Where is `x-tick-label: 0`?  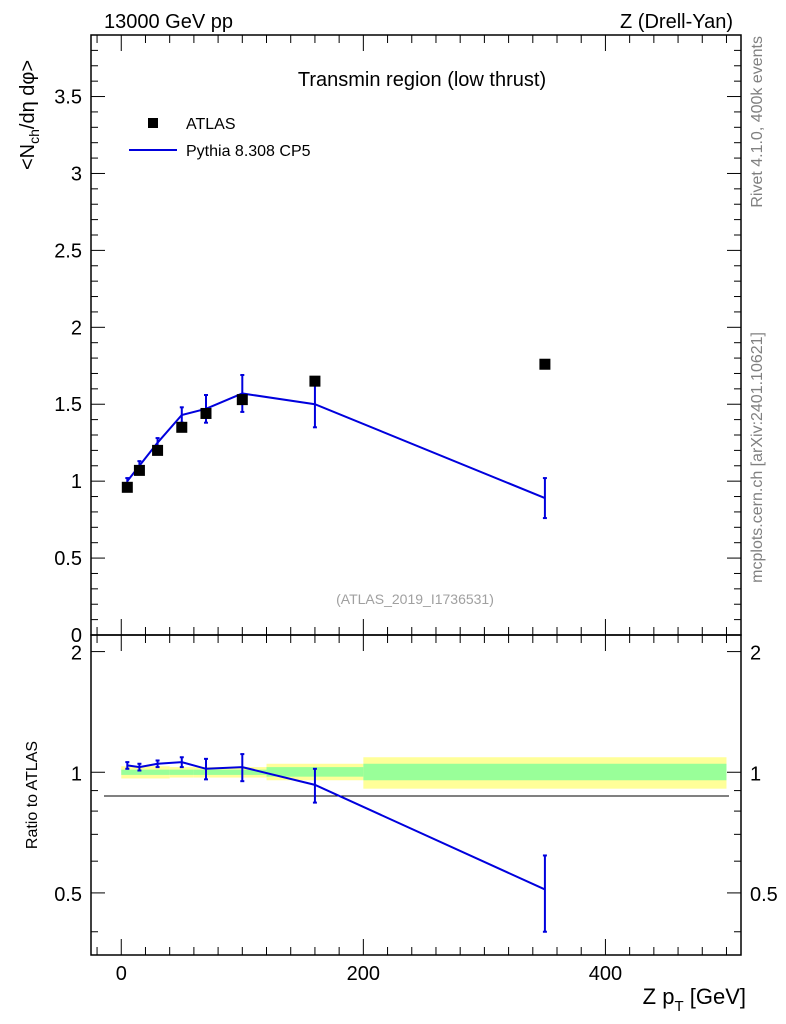 x-tick-label: 0 is located at coordinates (121, 974).